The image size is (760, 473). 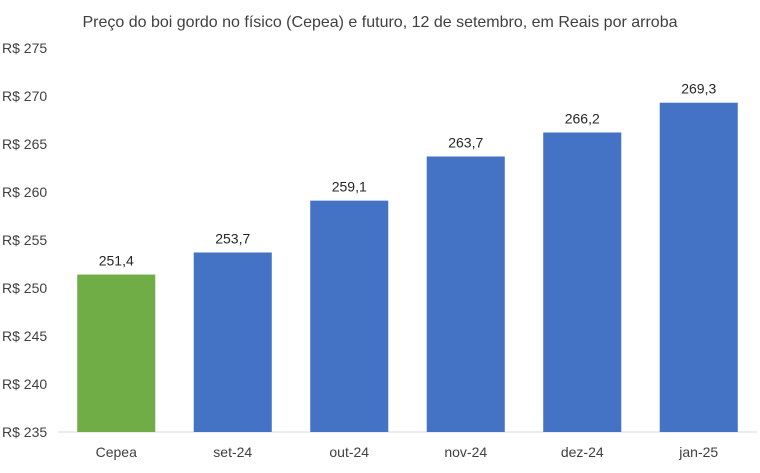 I want to click on data-label: 251,4, so click(x=116, y=261).